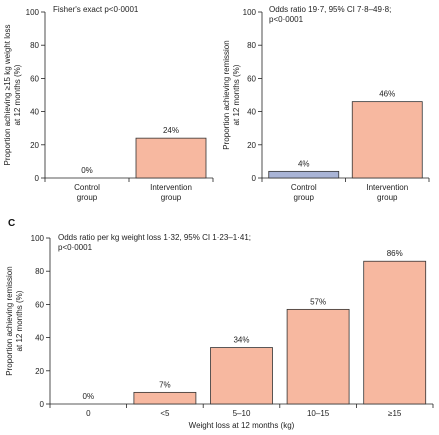 This screenshot has width=439, height=435. Describe the element at coordinates (165, 413) in the screenshot. I see `category-label: <5` at that location.